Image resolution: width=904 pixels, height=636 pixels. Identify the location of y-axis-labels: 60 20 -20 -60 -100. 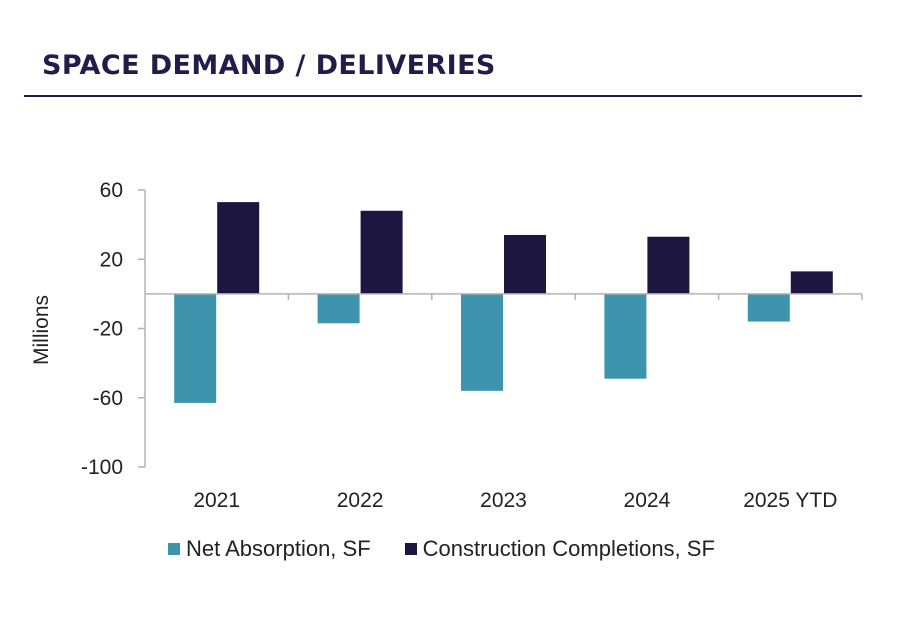
(102, 329).